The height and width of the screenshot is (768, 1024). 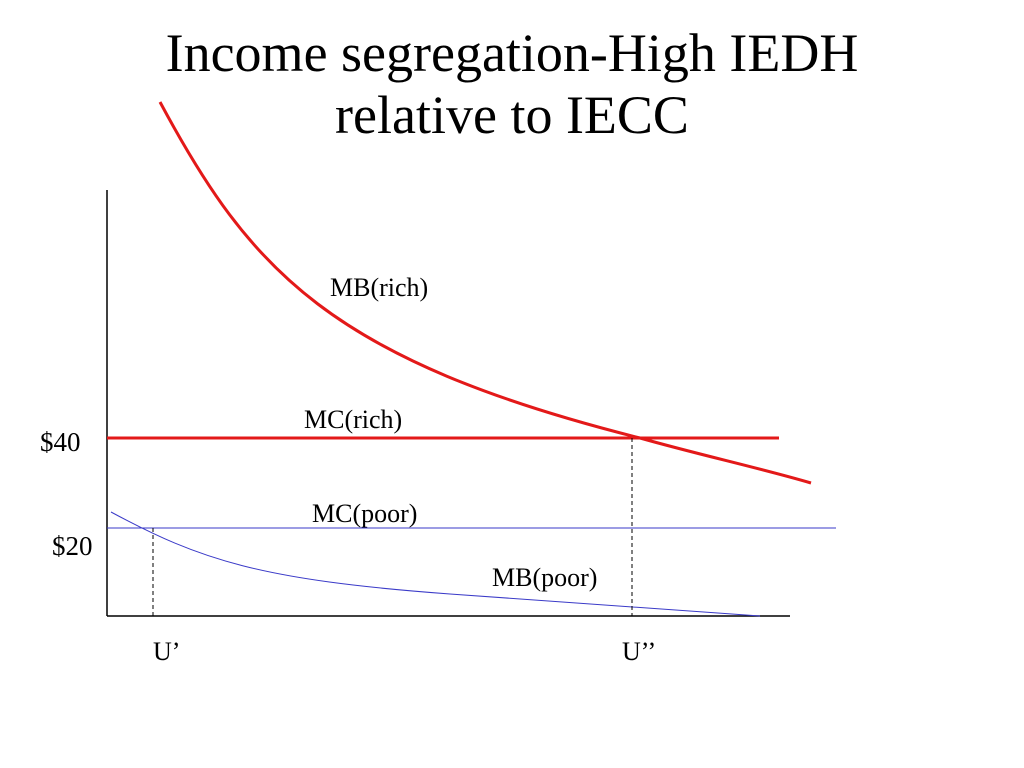 I want to click on title-line-1: Income segregation-High IEDH, so click(x=512, y=53).